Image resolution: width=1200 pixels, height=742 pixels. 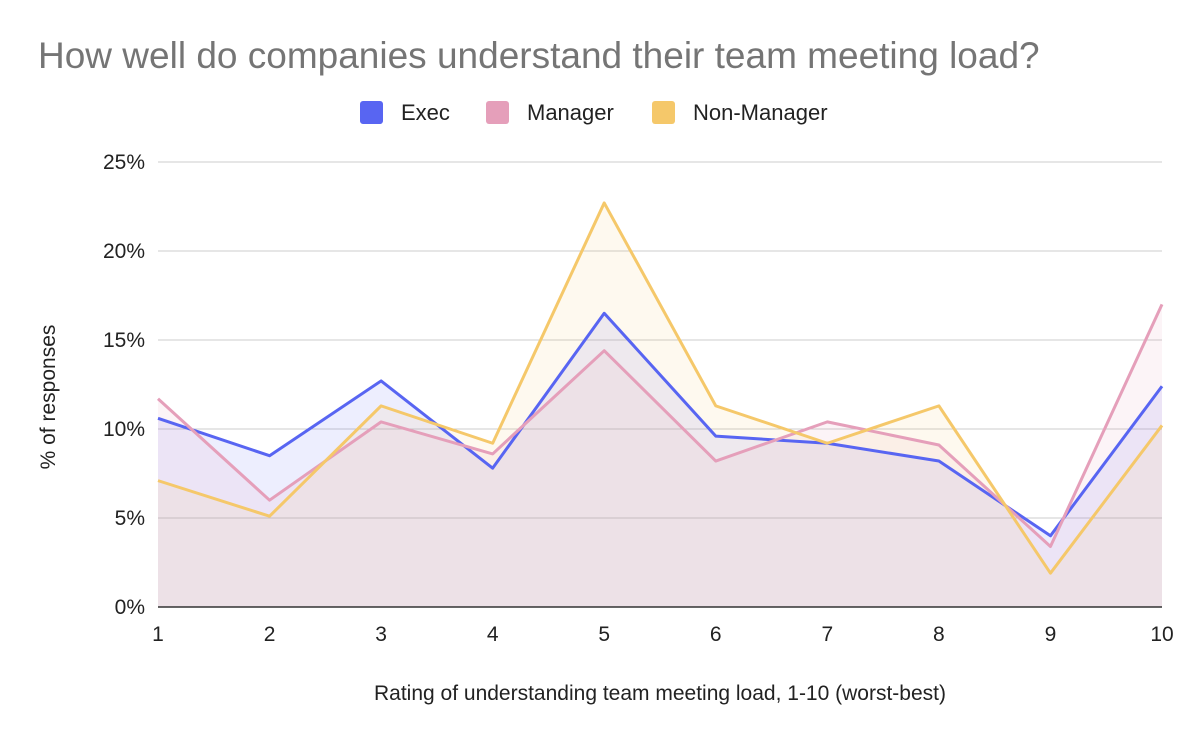 I want to click on legend: Exec Manager Non-Manager, so click(x=594, y=112).